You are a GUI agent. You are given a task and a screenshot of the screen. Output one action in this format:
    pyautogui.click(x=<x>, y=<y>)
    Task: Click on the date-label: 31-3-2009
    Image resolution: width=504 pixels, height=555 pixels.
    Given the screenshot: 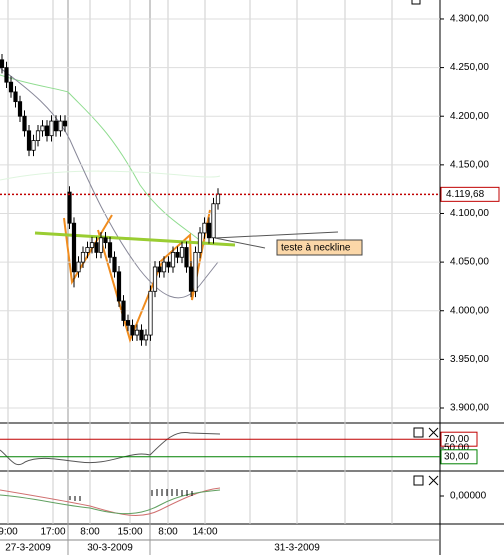 What is the action you would take?
    pyautogui.click(x=297, y=548)
    